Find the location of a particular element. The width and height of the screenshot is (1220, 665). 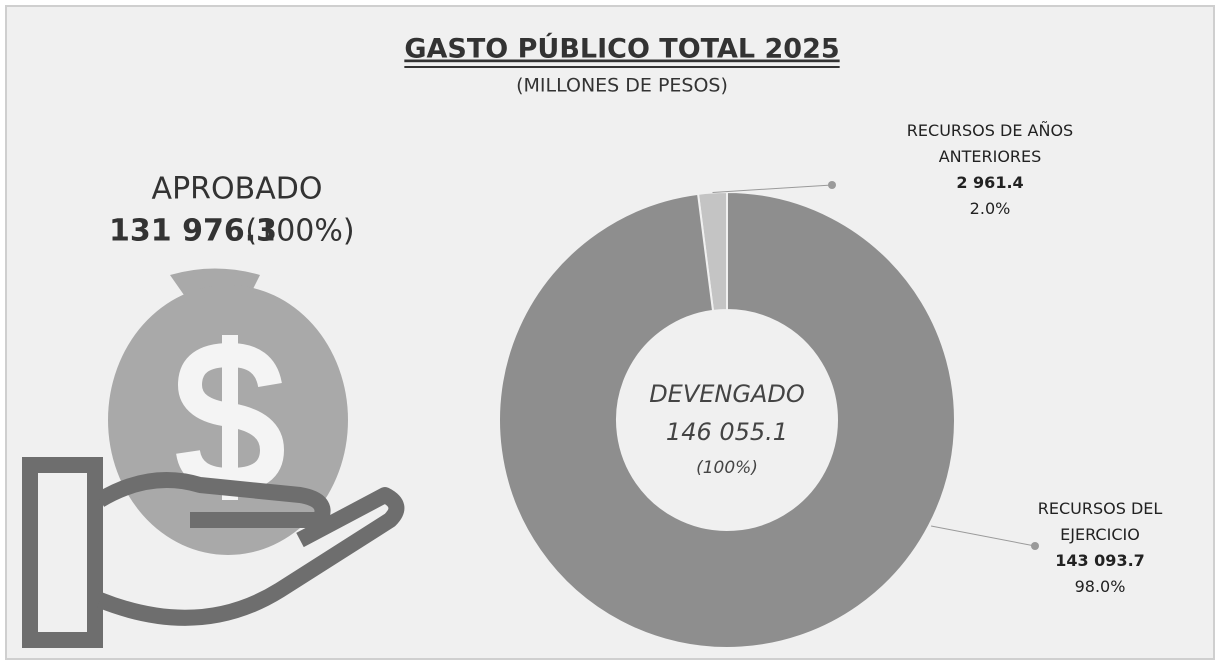

center-label: DEVENGADO is located at coordinates (727, 394).